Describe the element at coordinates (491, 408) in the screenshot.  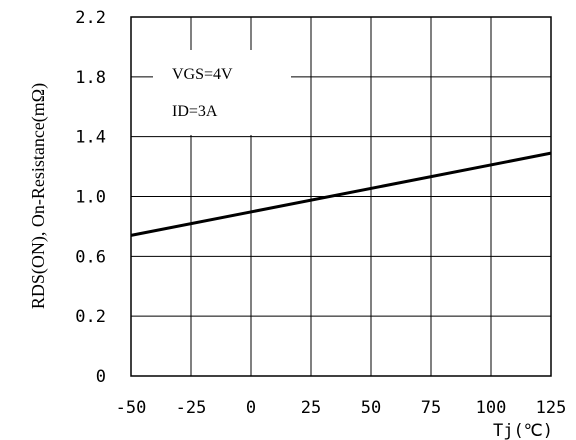
I see `x-tick-label: 100` at that location.